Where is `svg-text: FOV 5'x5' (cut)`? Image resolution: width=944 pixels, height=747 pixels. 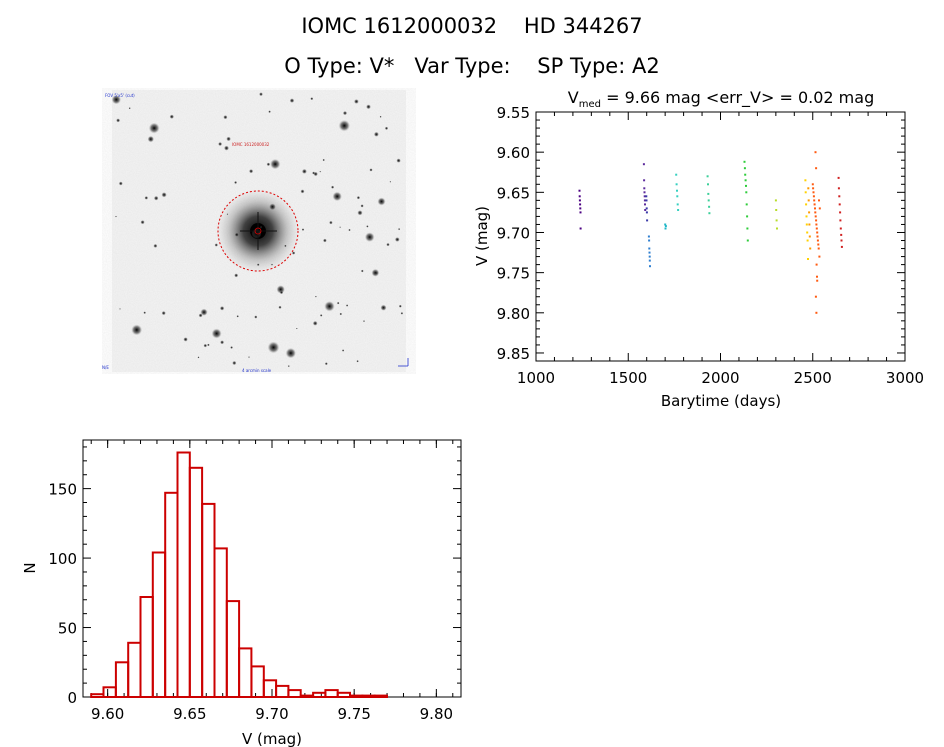 svg-text: FOV 5'x5' (cut) is located at coordinates (120, 95).